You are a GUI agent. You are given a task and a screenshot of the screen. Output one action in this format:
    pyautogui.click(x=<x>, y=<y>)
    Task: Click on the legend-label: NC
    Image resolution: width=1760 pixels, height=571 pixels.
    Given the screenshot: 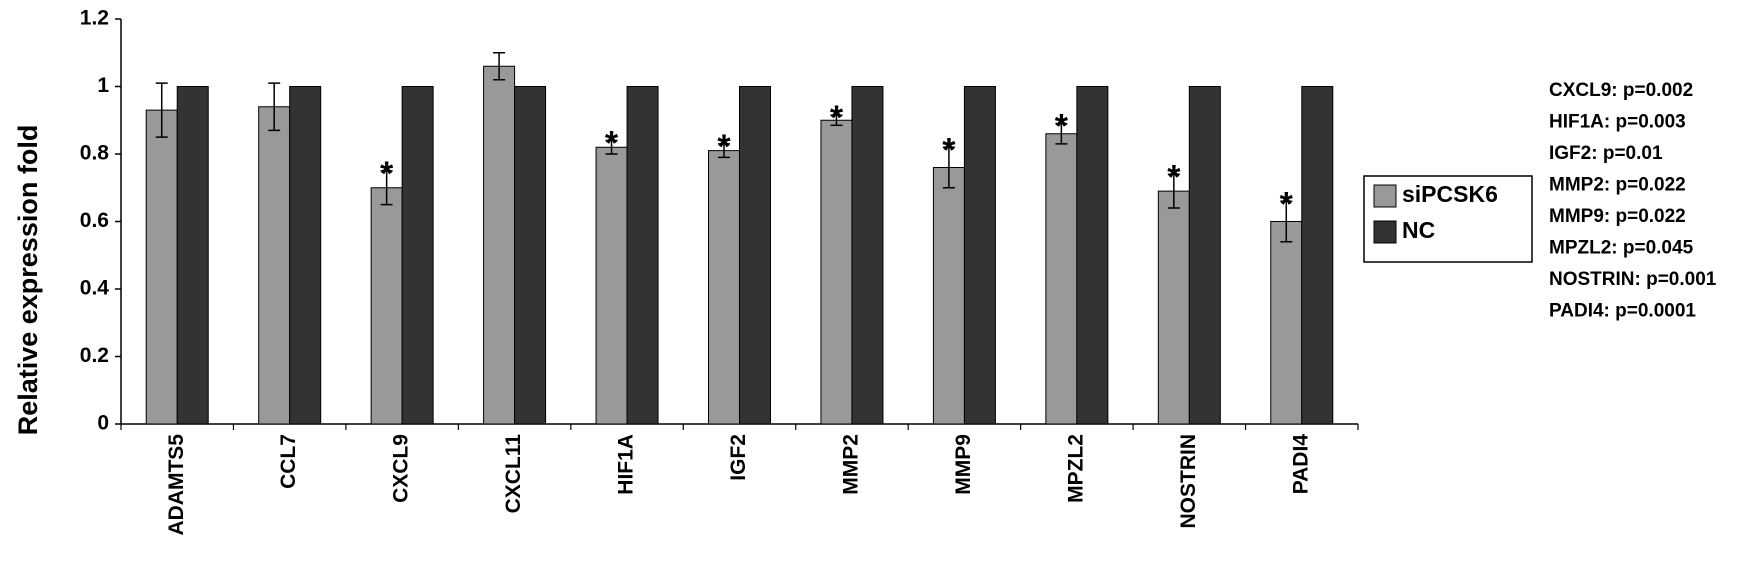 What is the action you would take?
    pyautogui.click(x=1418, y=230)
    